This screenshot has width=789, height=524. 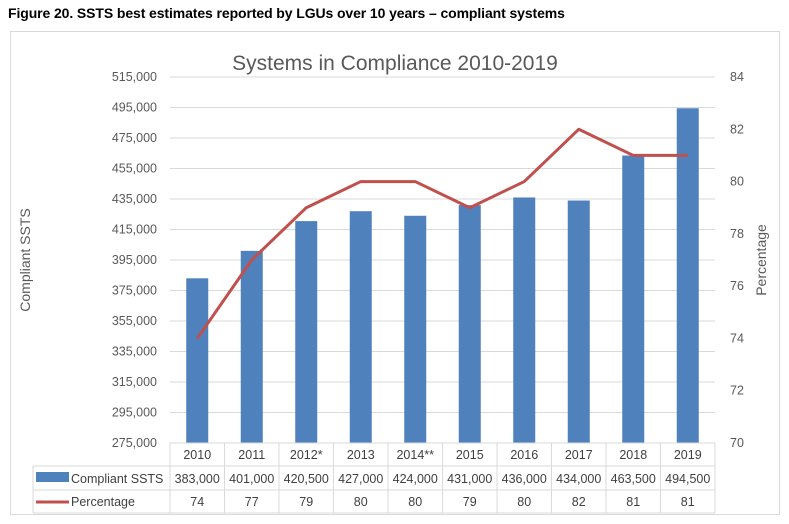 What do you see at coordinates (252, 502) in the screenshot?
I see `table-cell-percentage: 77` at bounding box center [252, 502].